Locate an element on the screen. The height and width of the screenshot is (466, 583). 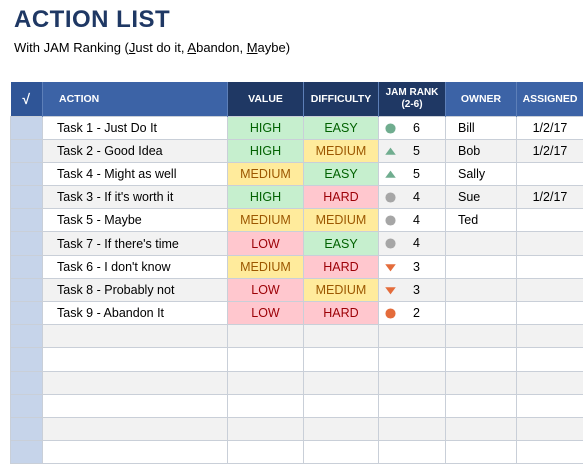
action-cell: Task 8 - Probably not is located at coordinates (135, 290).